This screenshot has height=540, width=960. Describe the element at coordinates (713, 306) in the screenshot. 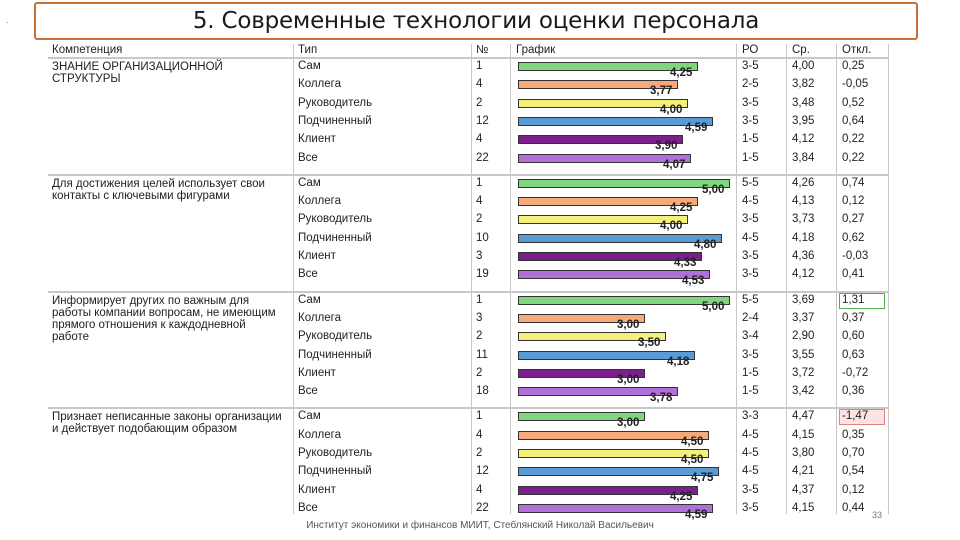

I see `score-bar-label: 5,00` at that location.